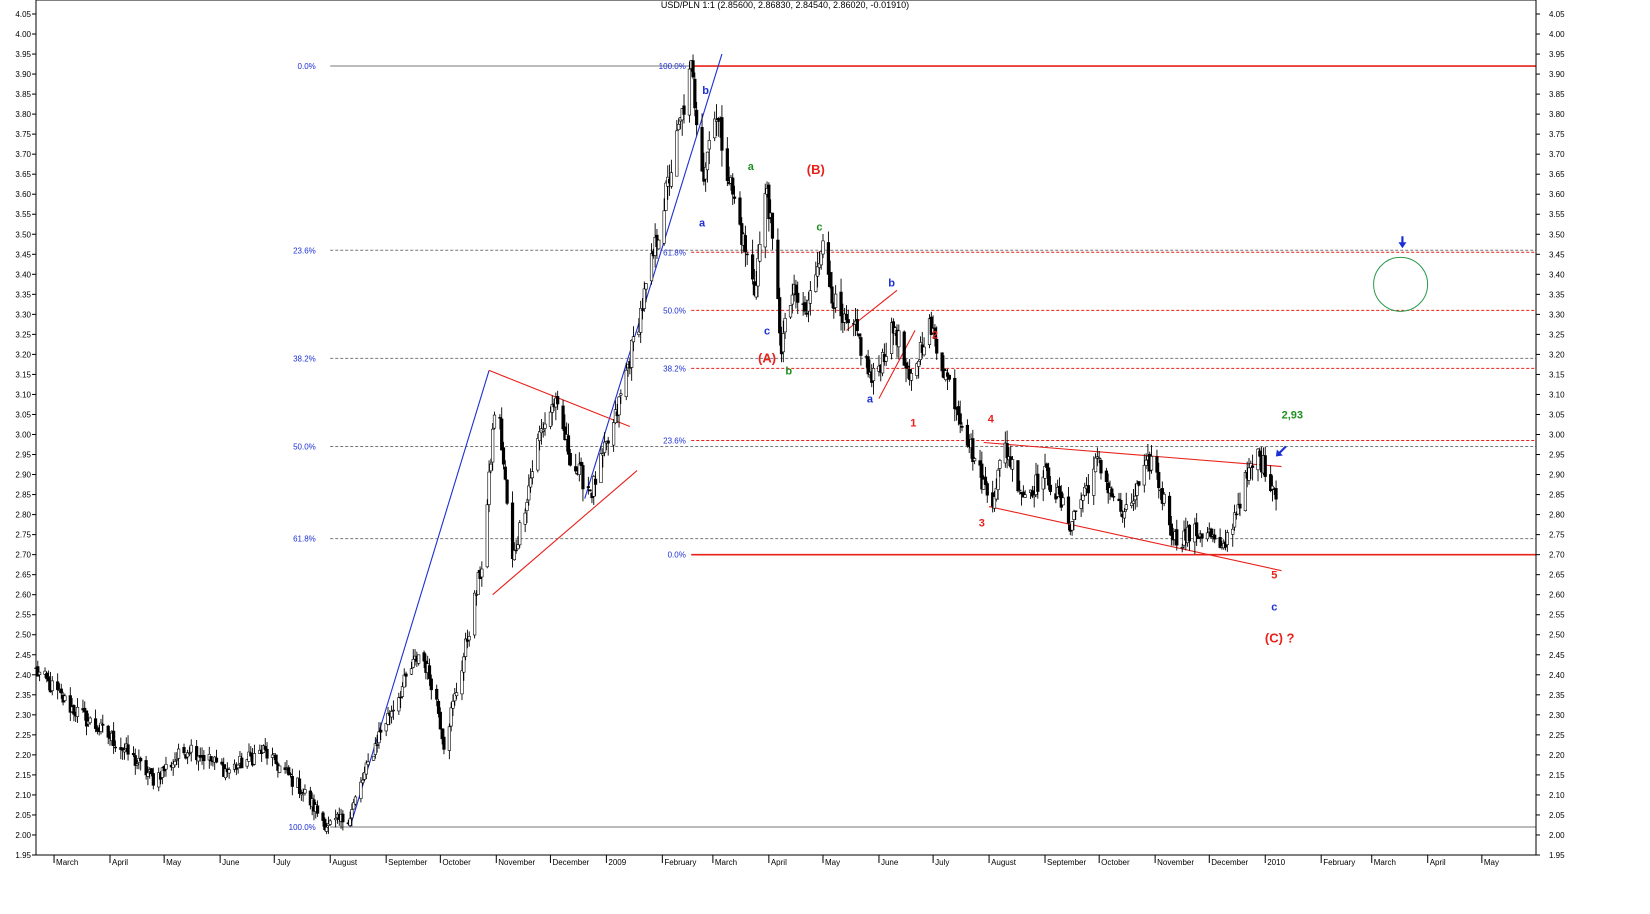 The image size is (1650, 914). What do you see at coordinates (516, 862) in the screenshot?
I see `x-tick-label: November` at bounding box center [516, 862].